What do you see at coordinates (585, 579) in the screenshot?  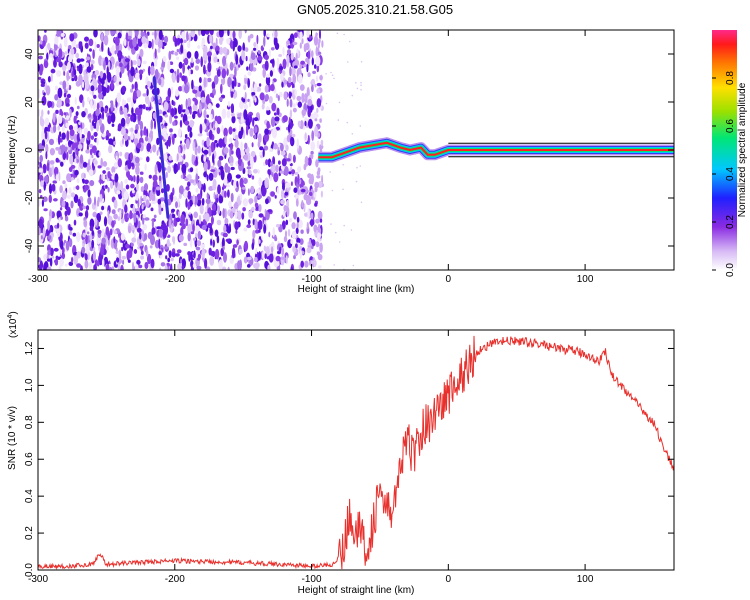 I see `snr-x-tick-label: 100` at bounding box center [585, 579].